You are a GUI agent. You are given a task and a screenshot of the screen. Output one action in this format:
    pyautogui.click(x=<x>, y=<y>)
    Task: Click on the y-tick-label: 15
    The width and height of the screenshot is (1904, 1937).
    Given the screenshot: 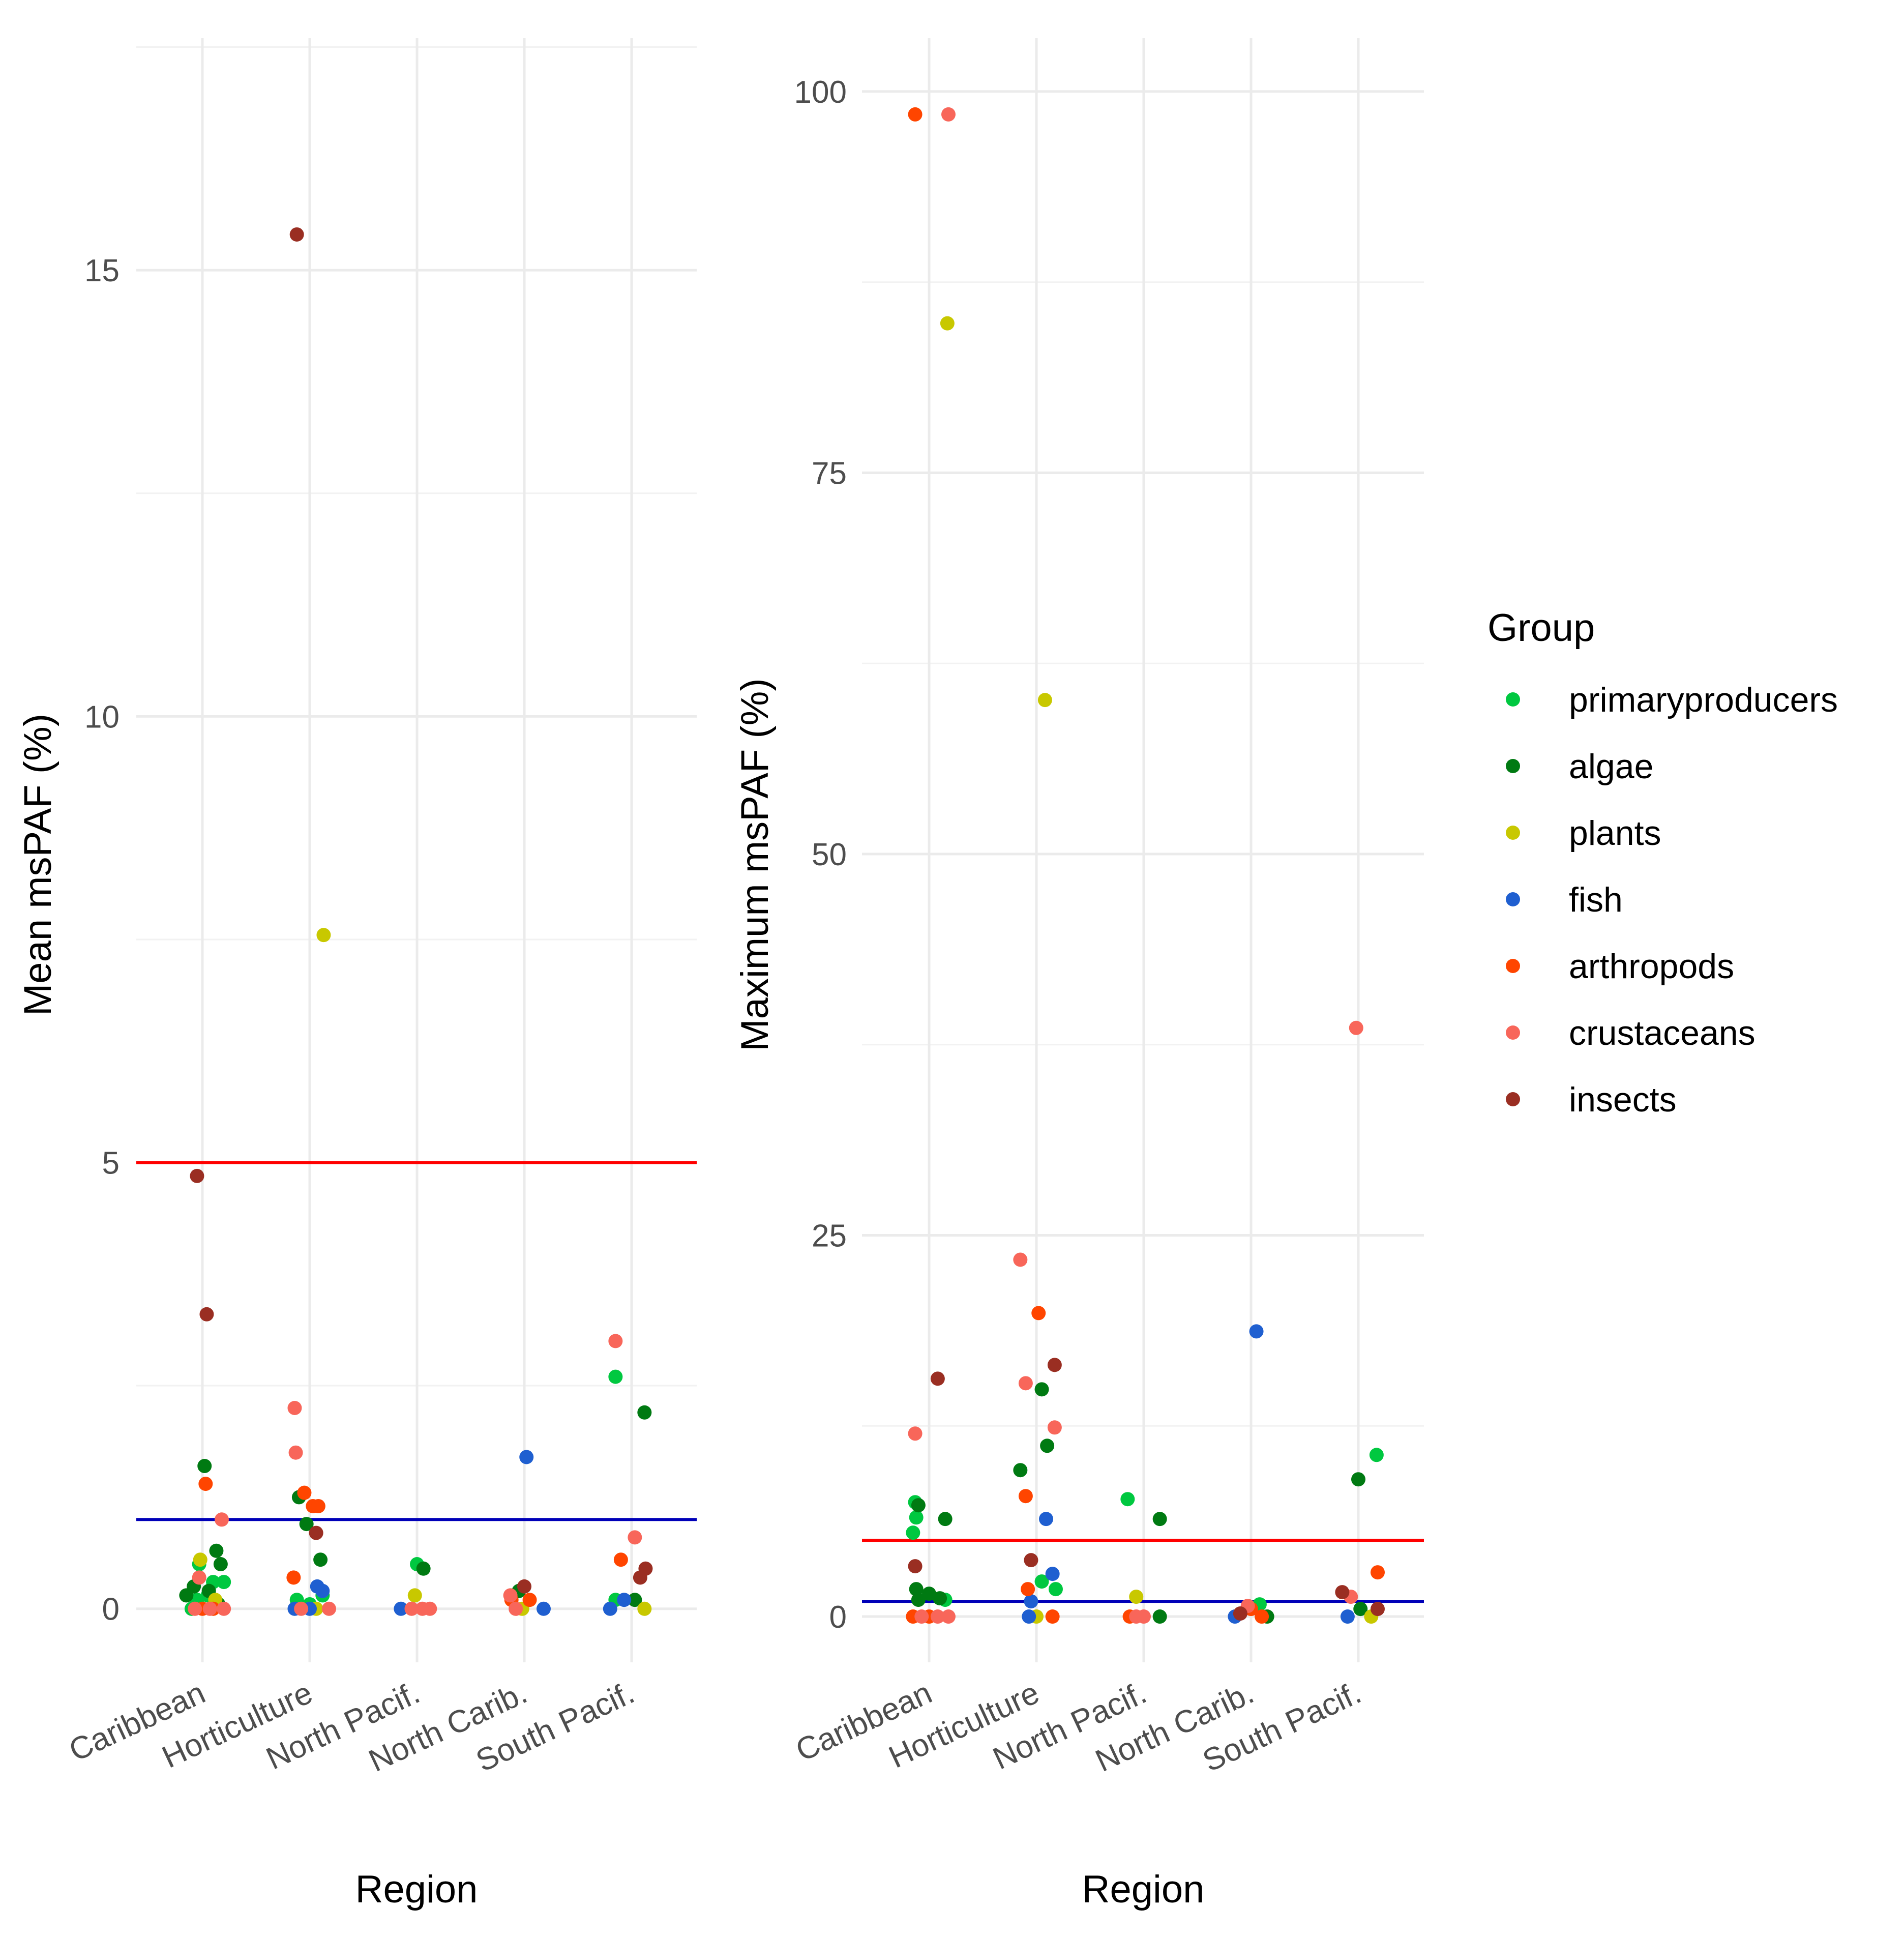 What is the action you would take?
    pyautogui.click(x=102, y=270)
    